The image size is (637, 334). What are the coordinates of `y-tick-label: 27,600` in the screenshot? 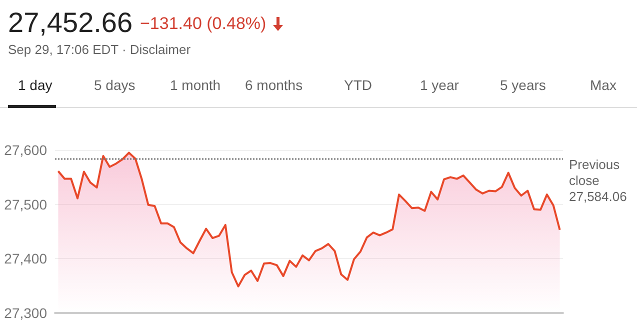 It's located at (26, 150).